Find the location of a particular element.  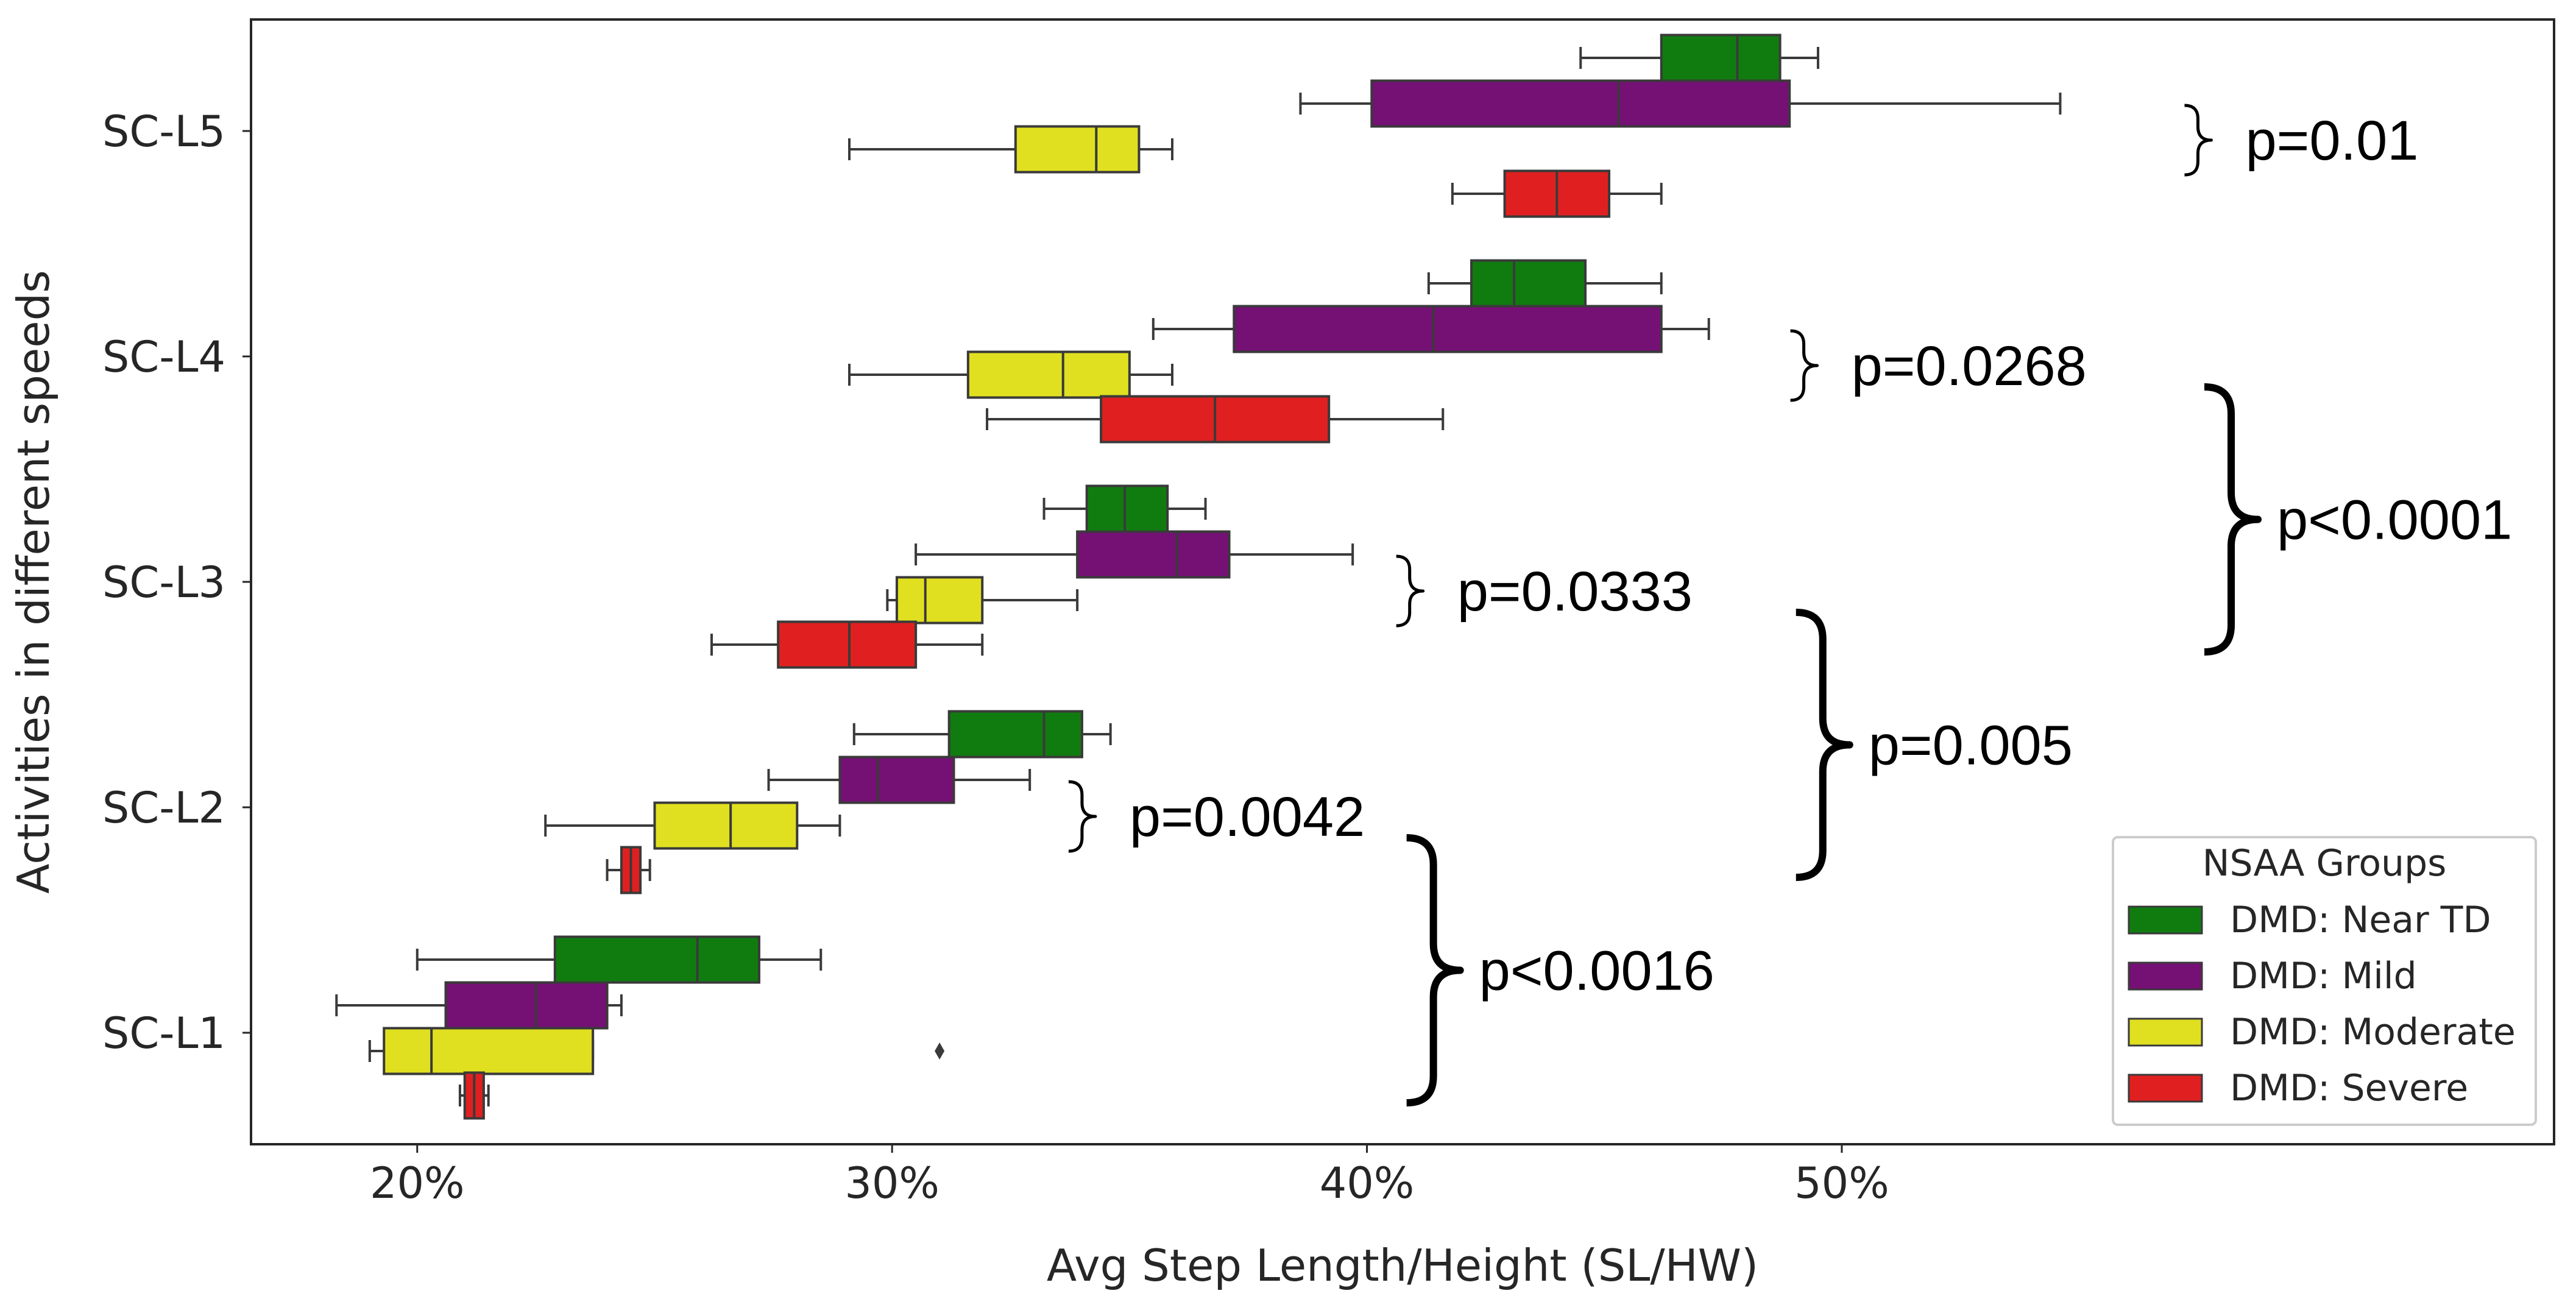

legend-entry-dmd-moderate: DMD: Moderate is located at coordinates (2322, 1032).